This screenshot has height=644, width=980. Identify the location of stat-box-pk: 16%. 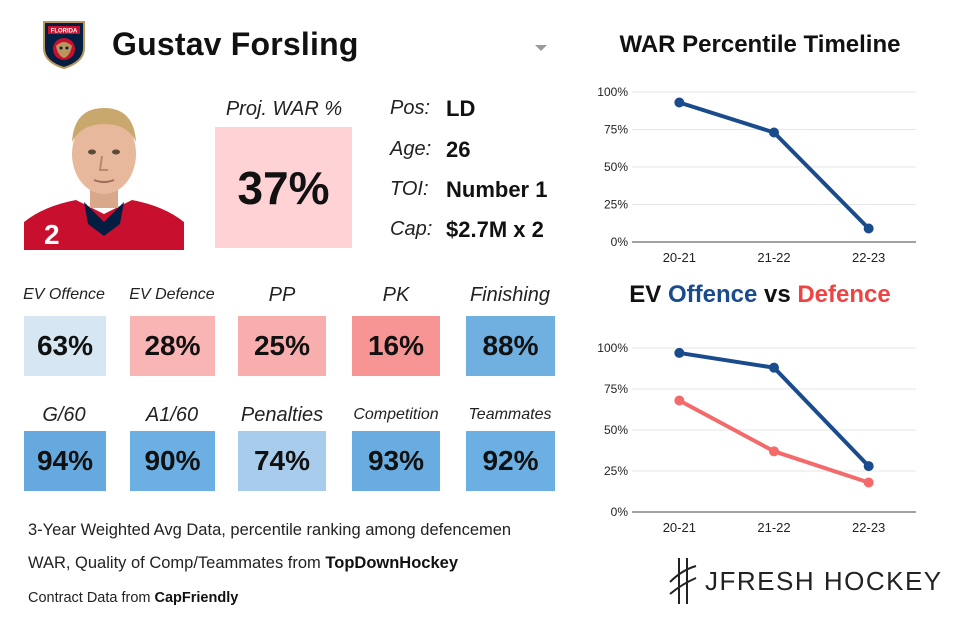
(396, 346).